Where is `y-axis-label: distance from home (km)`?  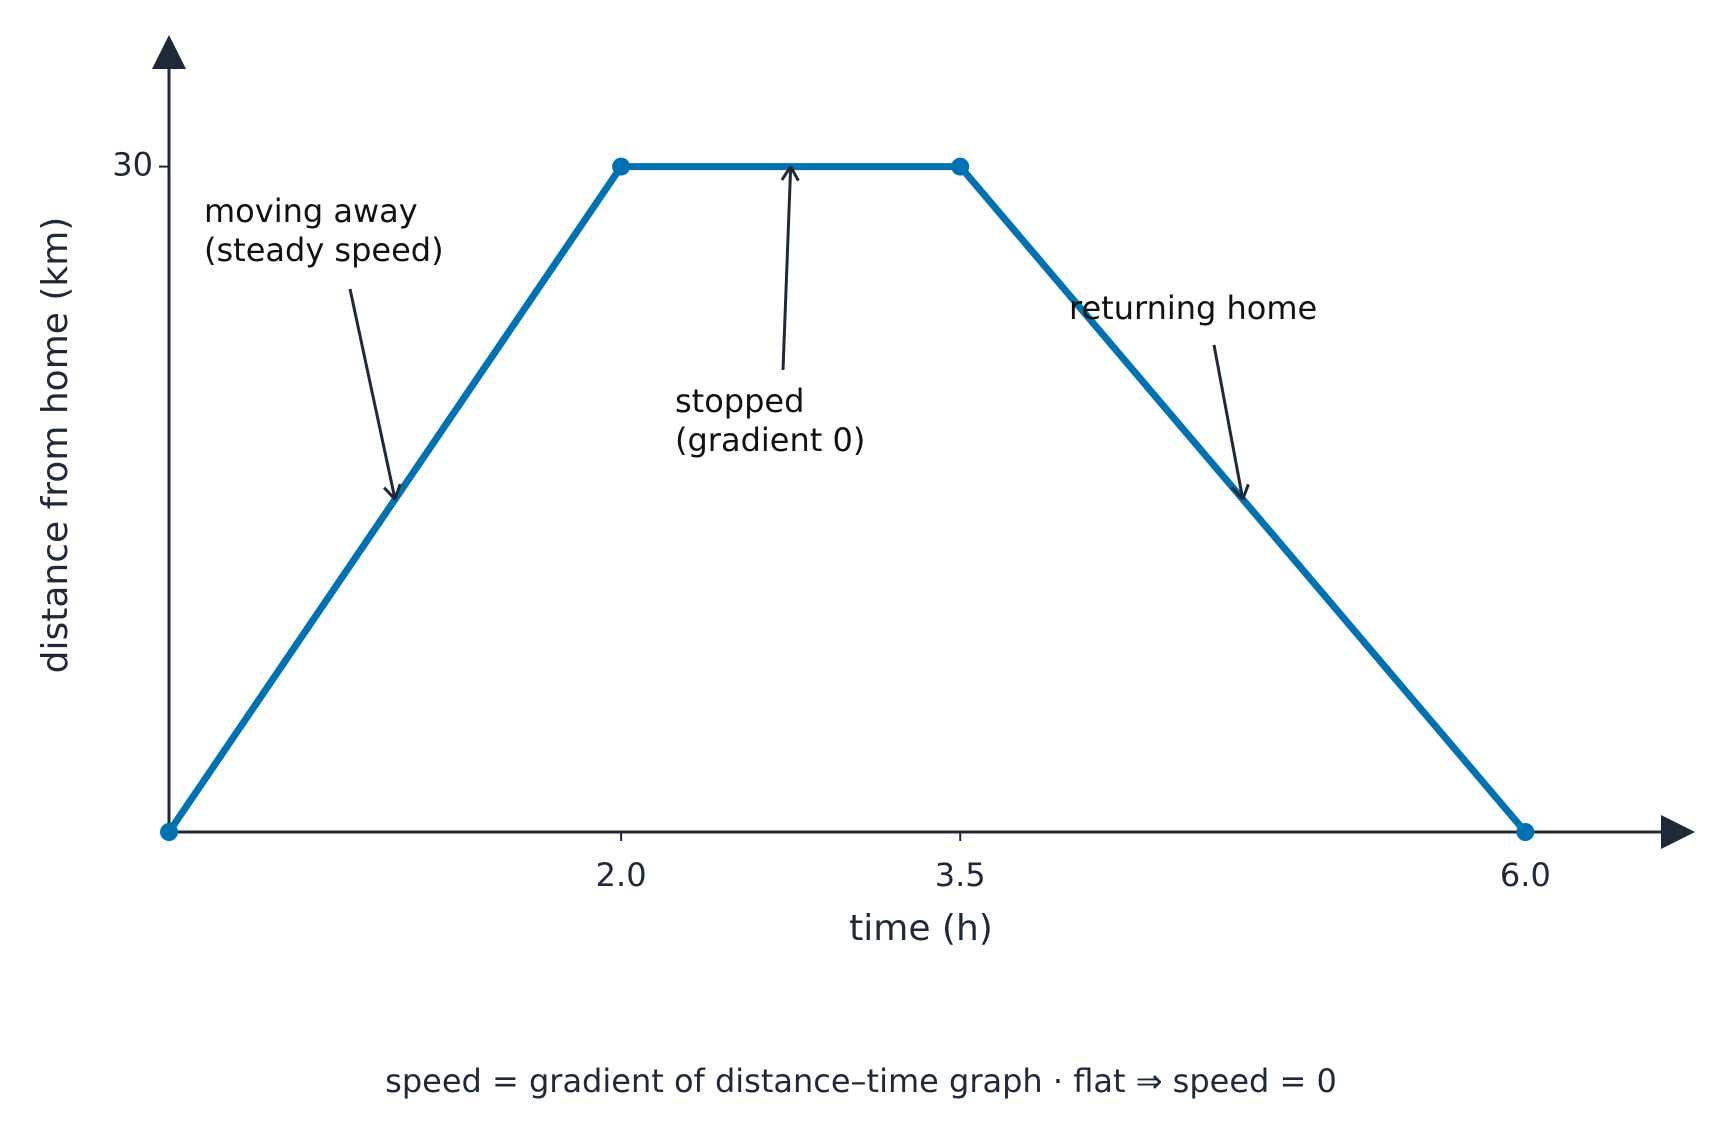
y-axis-label: distance from home (km) is located at coordinates (55, 445).